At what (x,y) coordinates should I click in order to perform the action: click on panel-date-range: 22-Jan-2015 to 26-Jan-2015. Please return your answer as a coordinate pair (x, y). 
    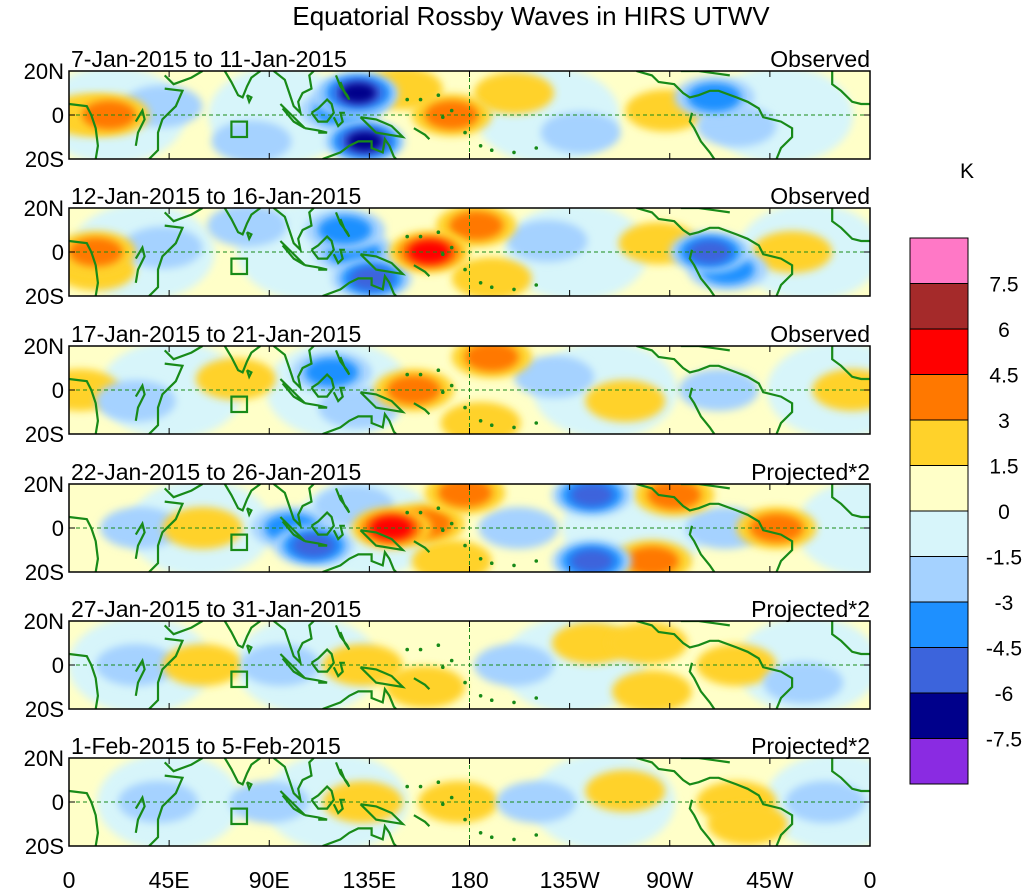
    Looking at the image, I should click on (216, 472).